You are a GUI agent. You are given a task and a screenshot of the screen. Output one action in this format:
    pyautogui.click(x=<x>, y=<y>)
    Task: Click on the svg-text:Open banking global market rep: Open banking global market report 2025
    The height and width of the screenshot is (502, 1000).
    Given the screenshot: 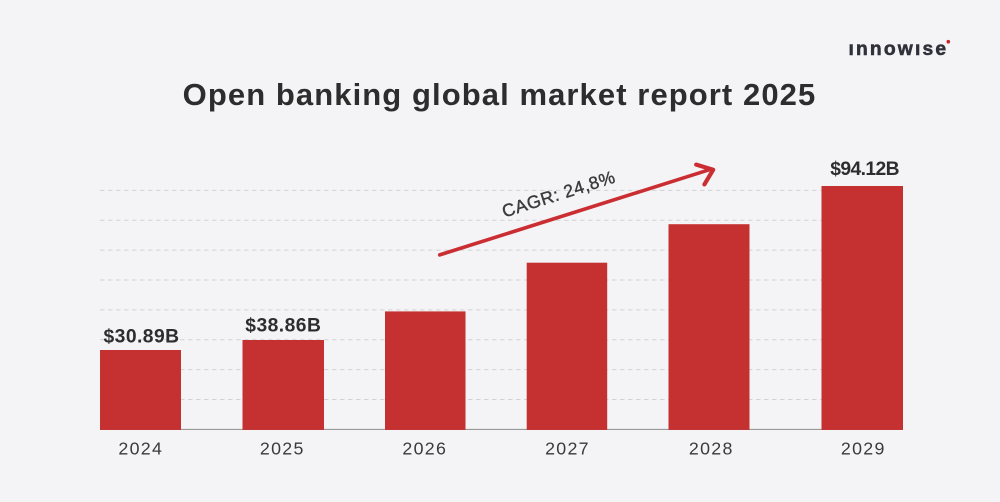 What is the action you would take?
    pyautogui.click(x=500, y=94)
    